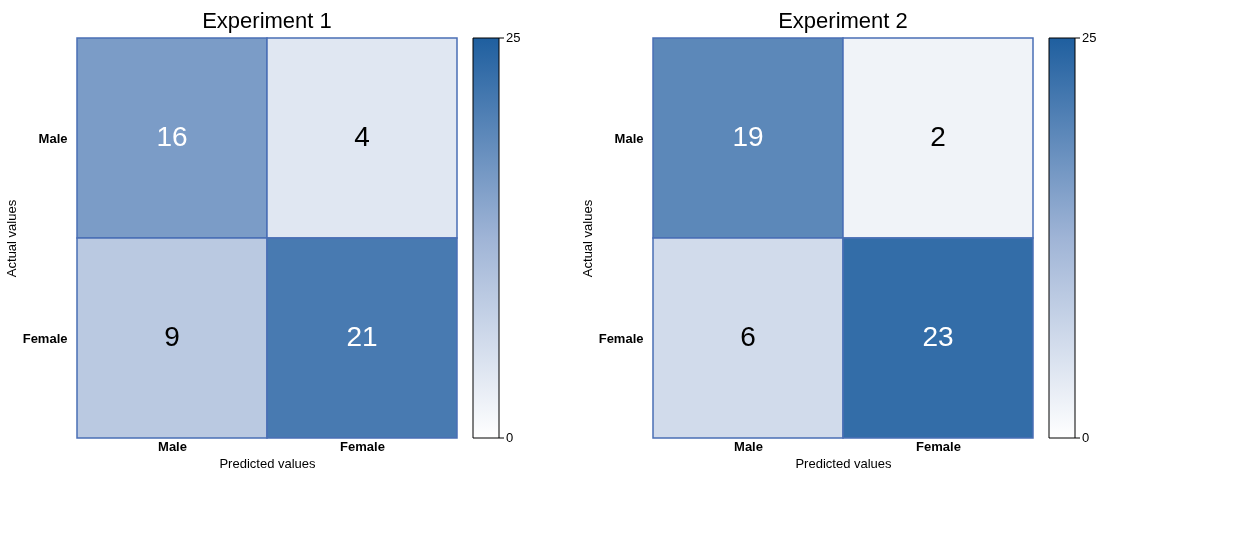 This screenshot has height=539, width=1239. What do you see at coordinates (267, 21) in the screenshot?
I see `chart-title: Experiment 1` at bounding box center [267, 21].